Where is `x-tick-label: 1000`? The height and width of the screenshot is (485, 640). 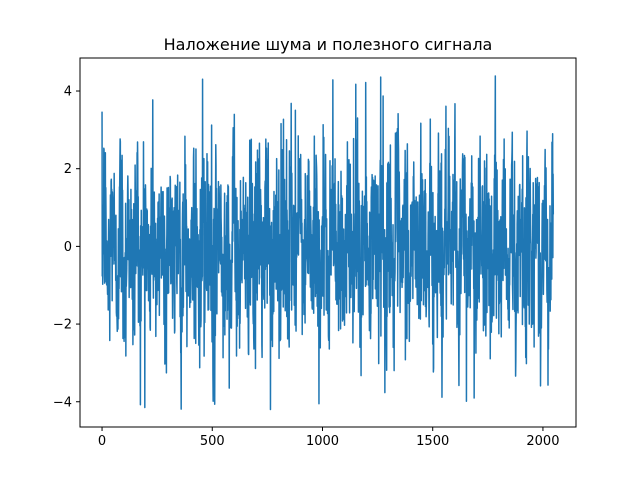 x-tick-label: 1000 is located at coordinates (322, 441).